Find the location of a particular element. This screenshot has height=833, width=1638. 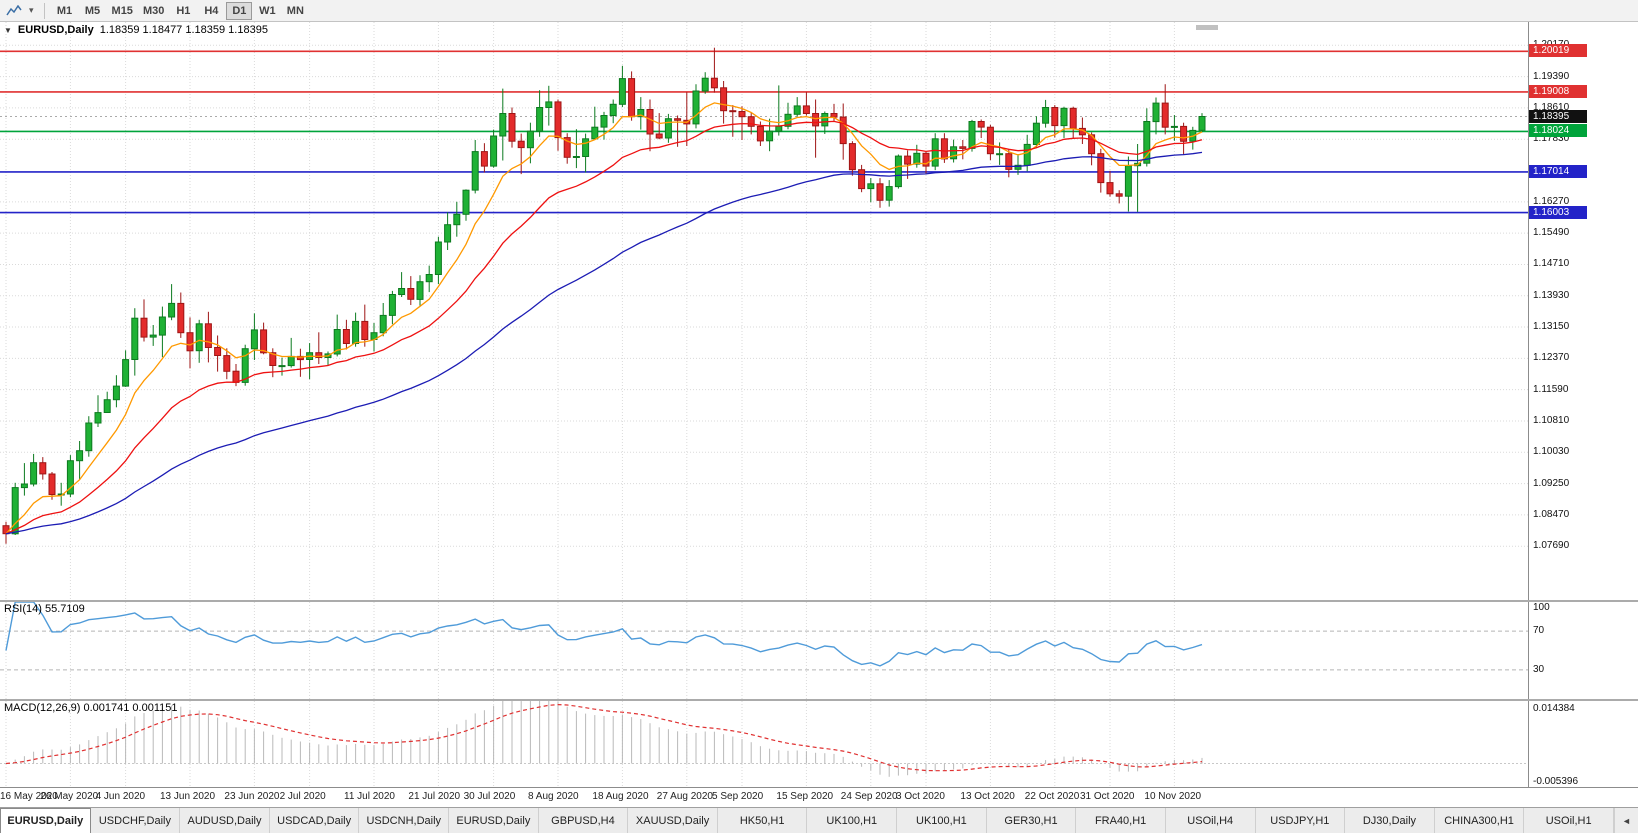

timeframe-buttons: M1 M5 M15 M30 H1 H4 D1 W1 MN is located at coordinates (180, 10).